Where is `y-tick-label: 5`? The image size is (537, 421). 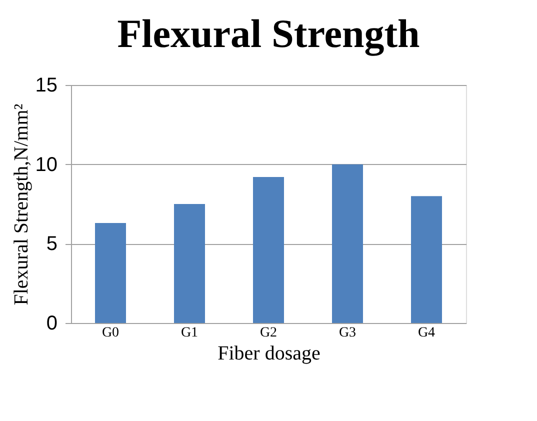
y-tick-label: 5 is located at coordinates (52, 244).